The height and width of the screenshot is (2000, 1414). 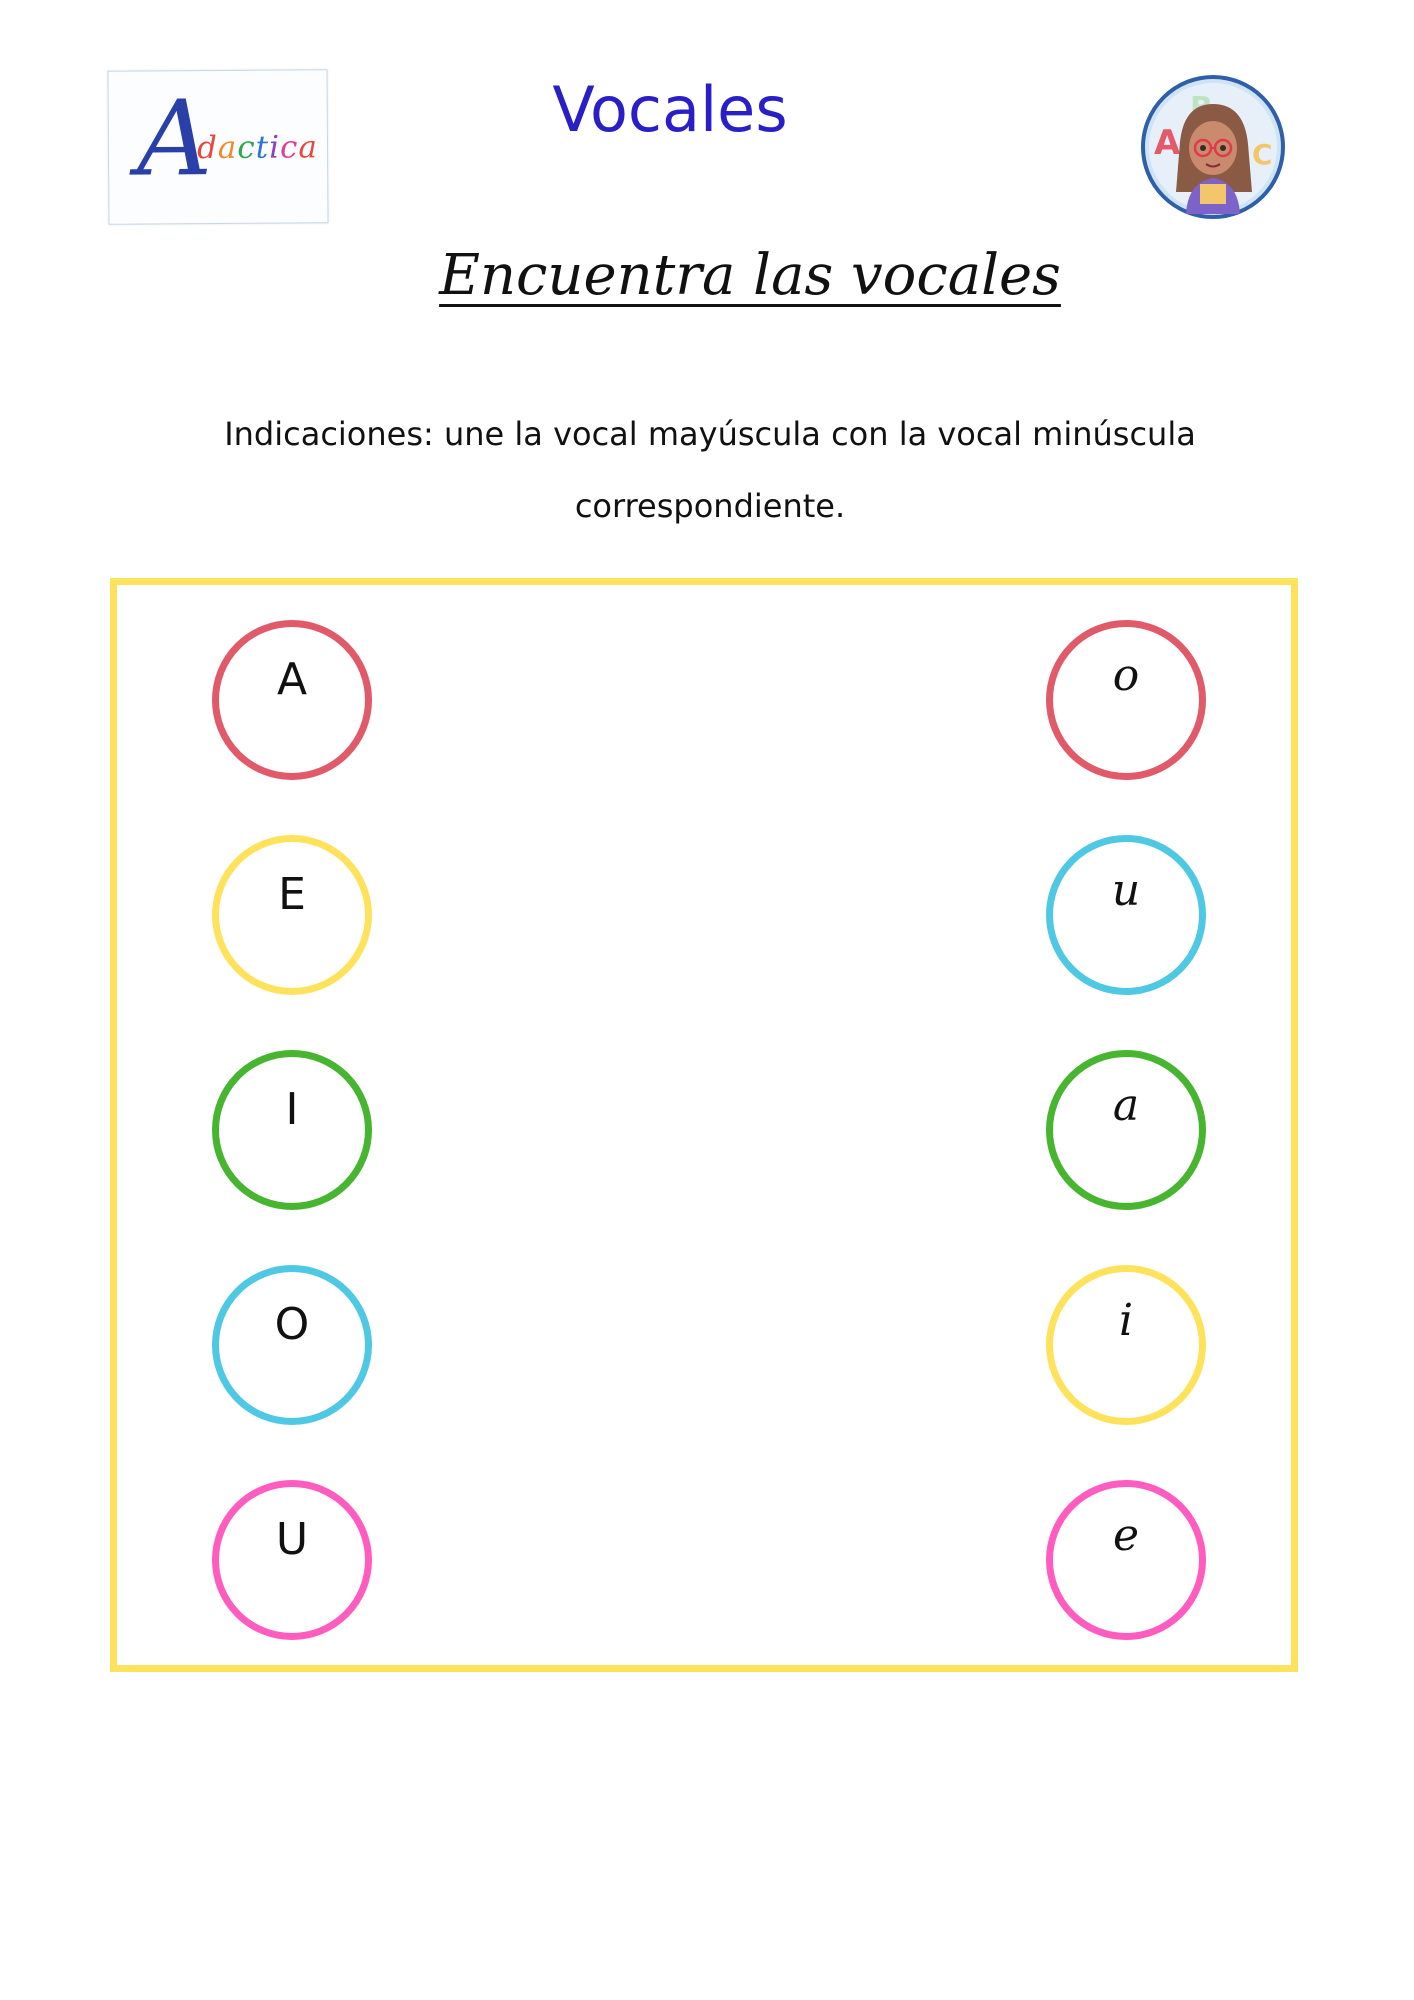 I want to click on vowel-letter: o, so click(x=1126, y=675).